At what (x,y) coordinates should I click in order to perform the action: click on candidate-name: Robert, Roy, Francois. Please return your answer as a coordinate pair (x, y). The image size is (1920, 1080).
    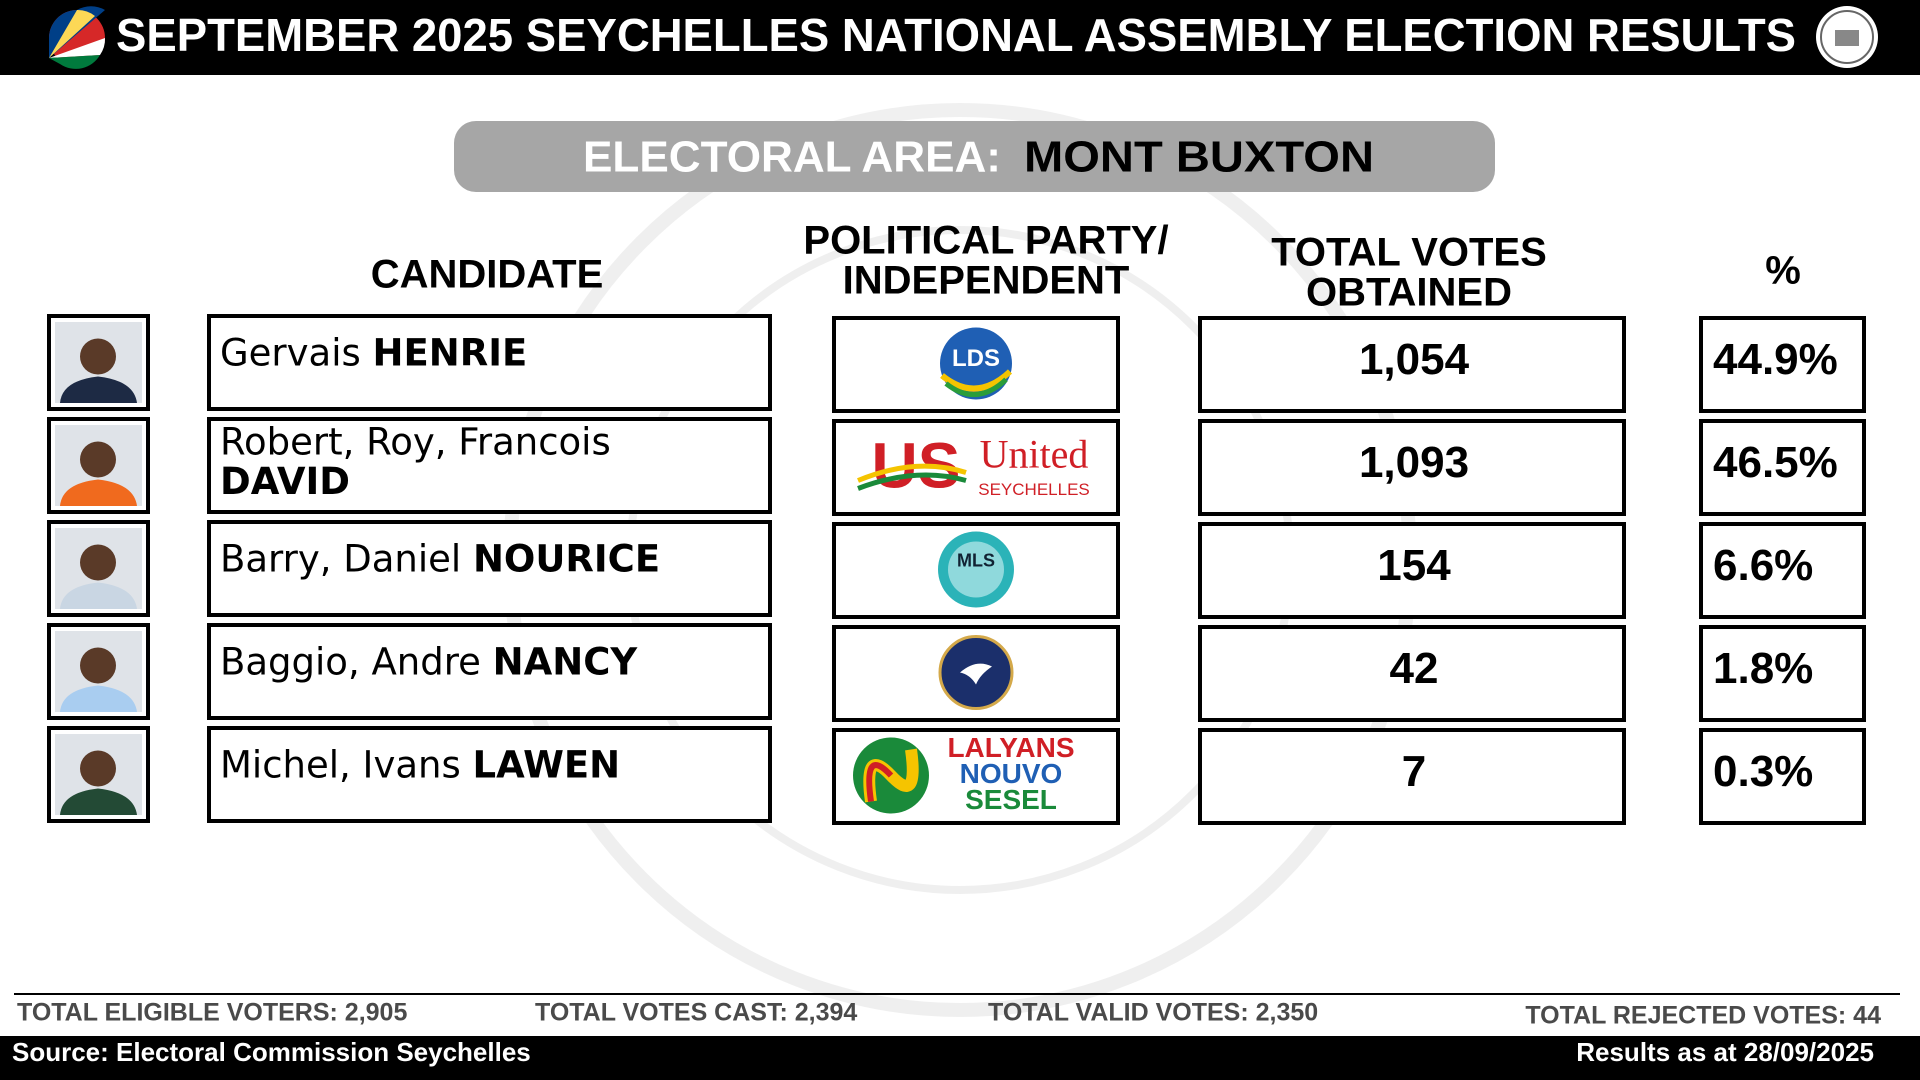
    Looking at the image, I should click on (415, 441).